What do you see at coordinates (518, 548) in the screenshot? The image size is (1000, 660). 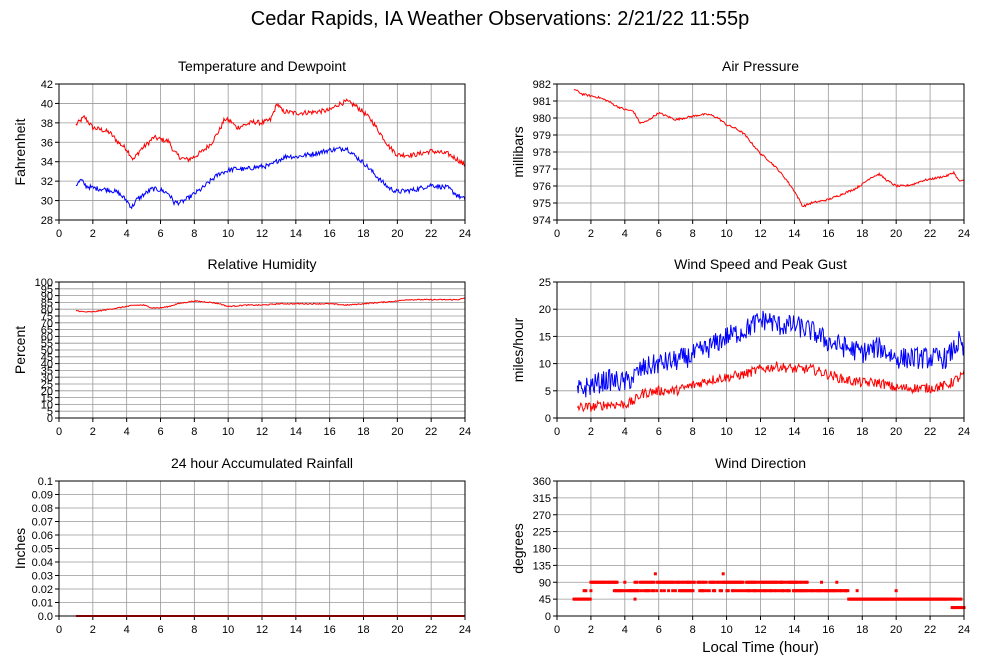 I see `y-axis-label: degrees` at bounding box center [518, 548].